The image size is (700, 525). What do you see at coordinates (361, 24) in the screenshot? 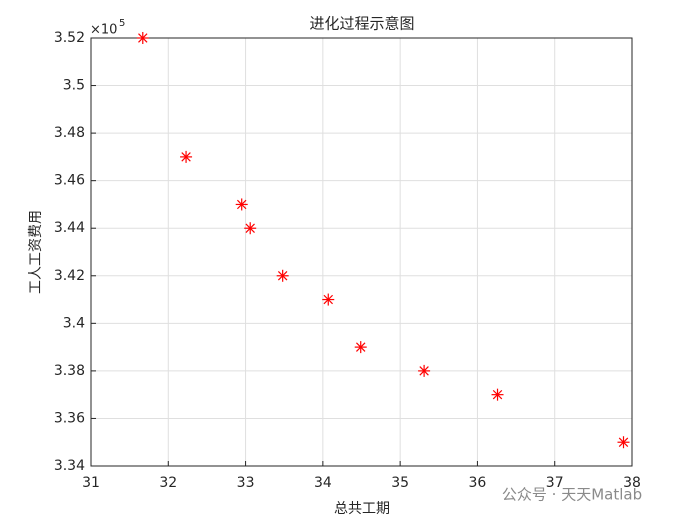
I see `chart-title: 进化过程示意图` at bounding box center [361, 24].